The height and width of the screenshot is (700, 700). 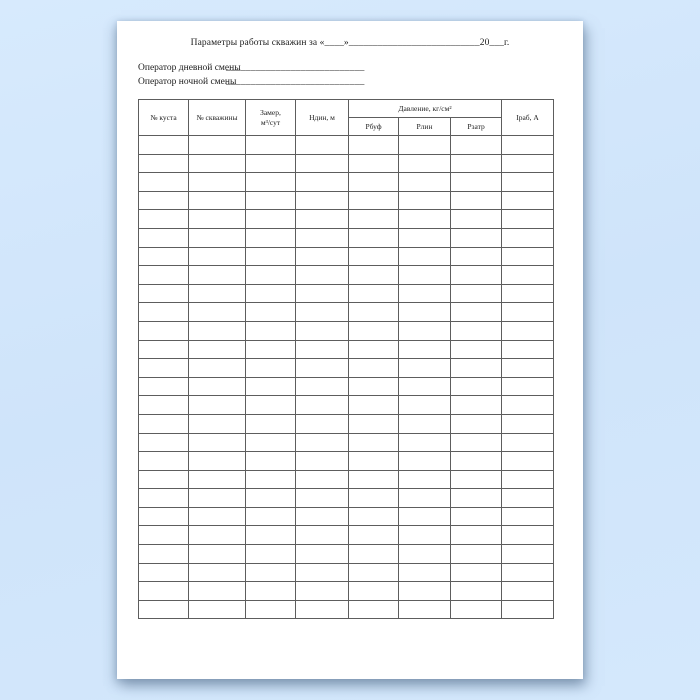 What do you see at coordinates (189, 68) in the screenshot?
I see `operator-day-label: Оператор дневной смены` at bounding box center [189, 68].